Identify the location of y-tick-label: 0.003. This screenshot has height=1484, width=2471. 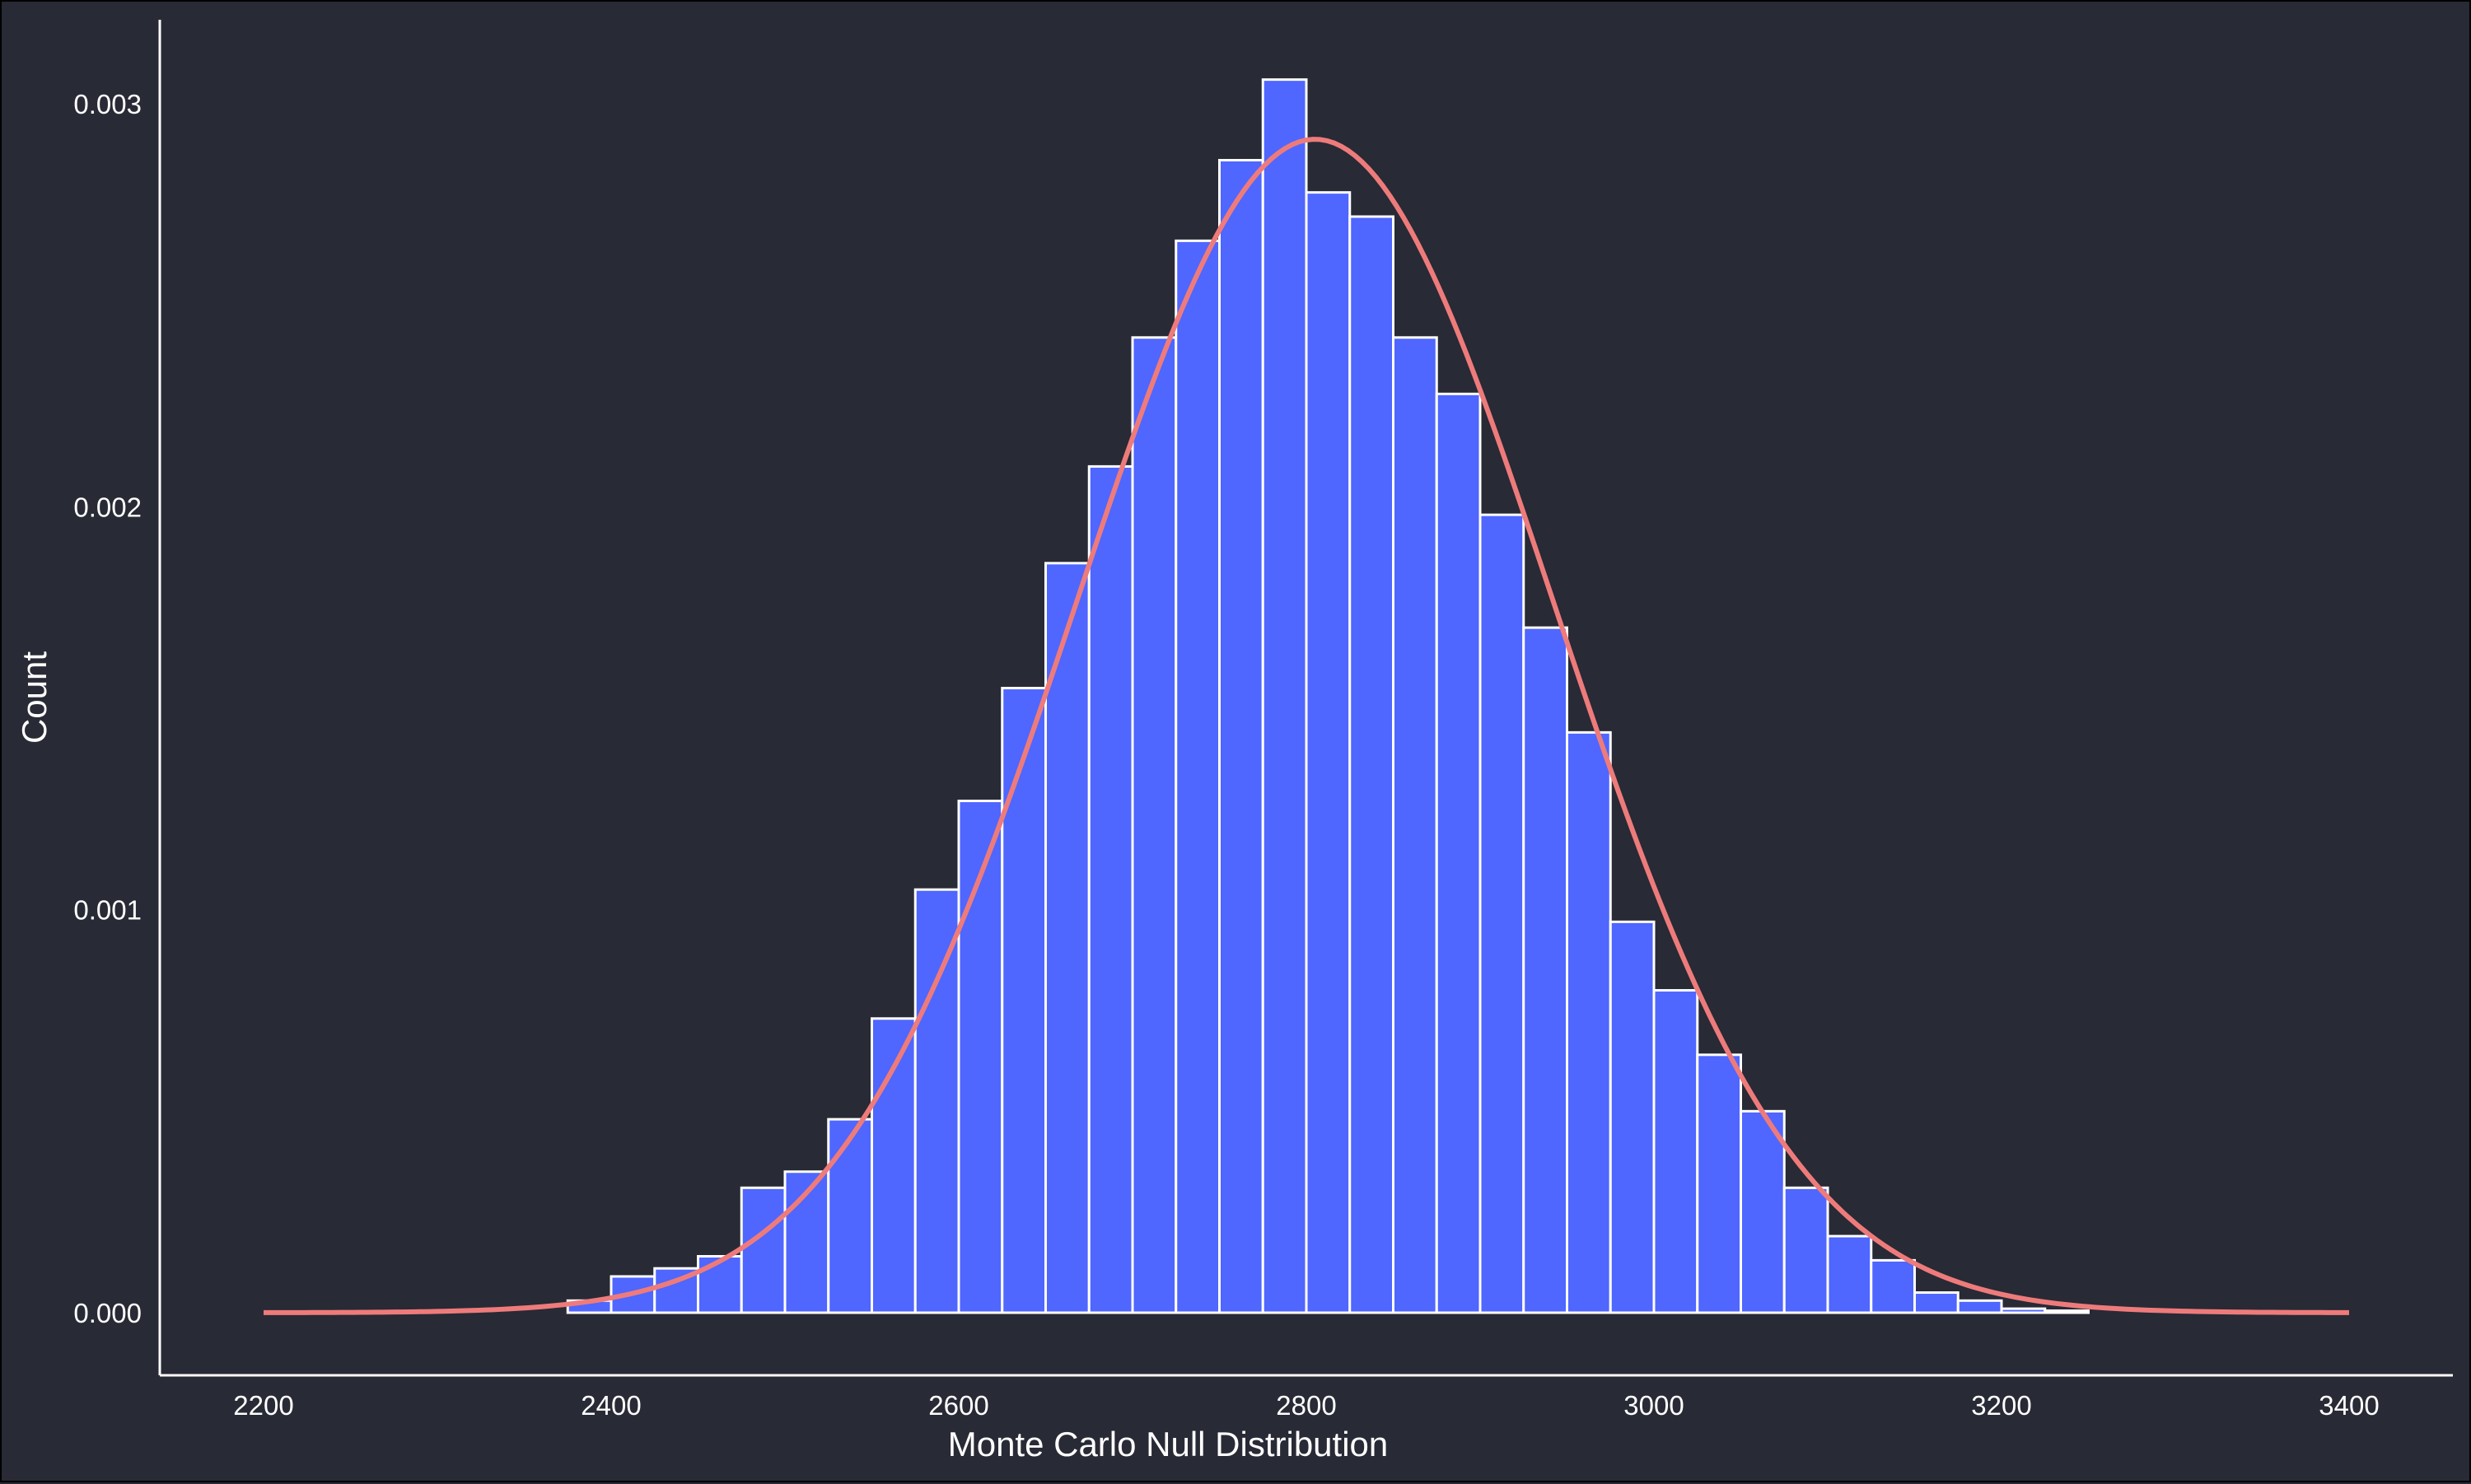
(107, 104).